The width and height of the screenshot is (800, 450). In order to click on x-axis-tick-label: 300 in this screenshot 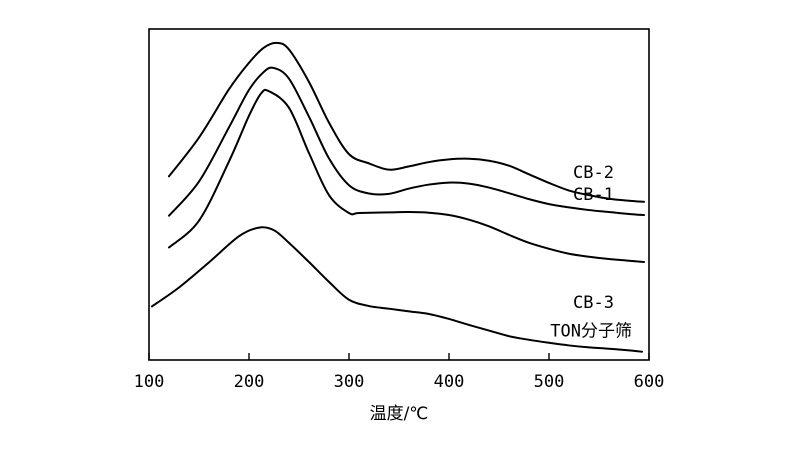, I will do `click(349, 382)`.